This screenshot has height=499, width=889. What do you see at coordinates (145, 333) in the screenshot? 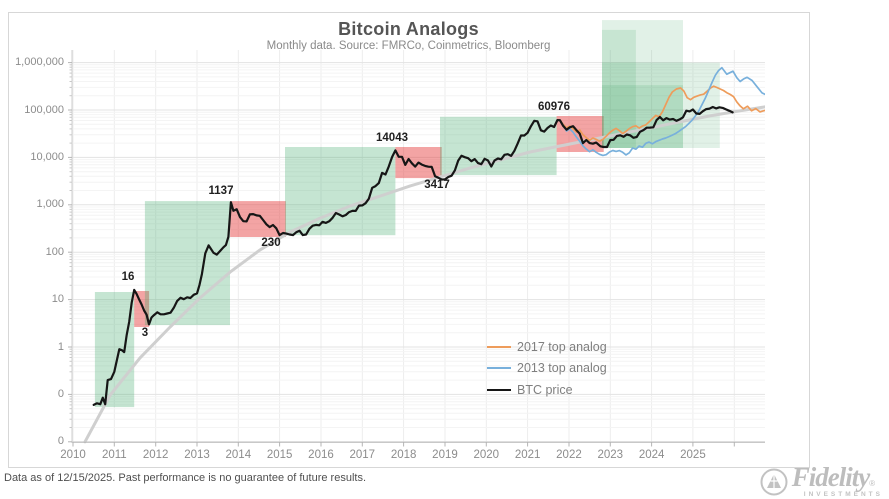
I see `price-annotation: 3` at bounding box center [145, 333].